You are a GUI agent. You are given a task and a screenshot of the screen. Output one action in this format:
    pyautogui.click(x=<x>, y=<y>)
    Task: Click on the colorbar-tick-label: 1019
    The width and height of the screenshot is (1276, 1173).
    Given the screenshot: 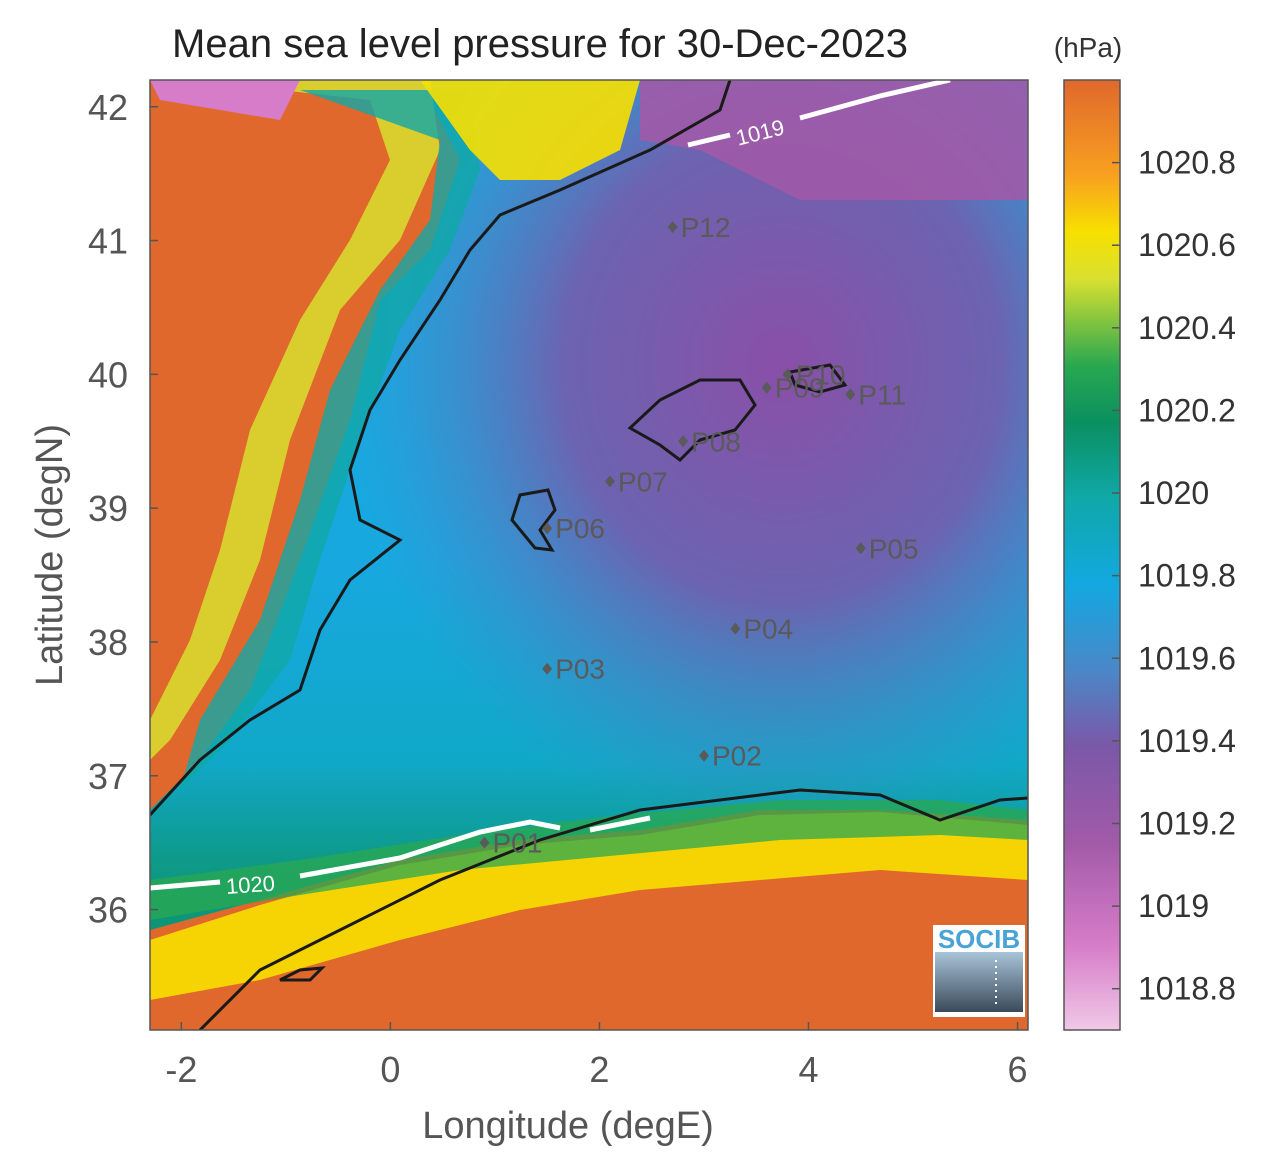 What is the action you would take?
    pyautogui.click(x=1173, y=906)
    